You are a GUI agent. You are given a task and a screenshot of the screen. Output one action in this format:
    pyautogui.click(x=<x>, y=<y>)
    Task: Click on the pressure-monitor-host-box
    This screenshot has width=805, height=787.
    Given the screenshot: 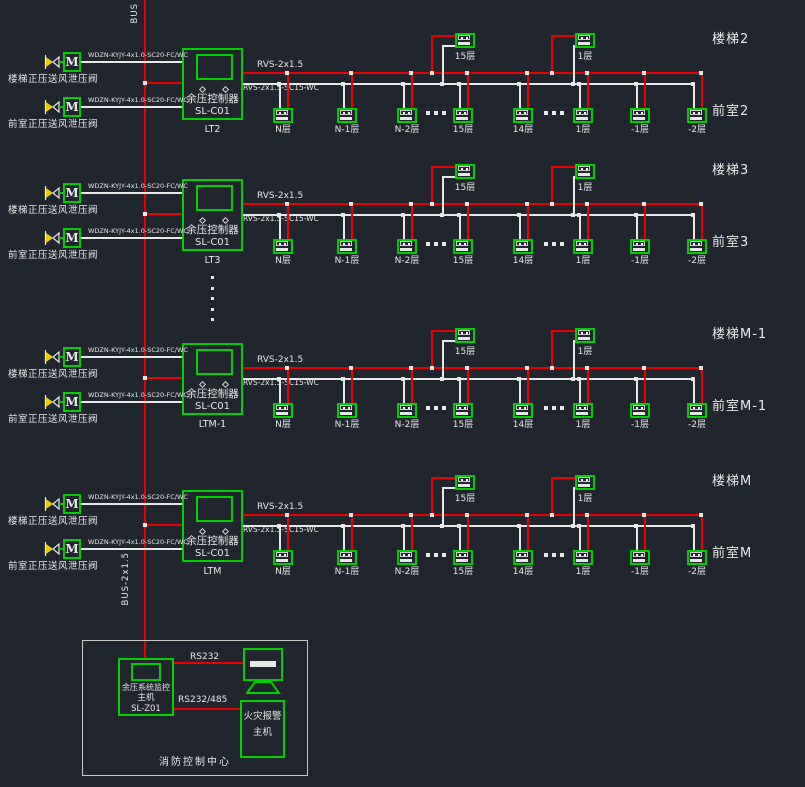 What is the action you would take?
    pyautogui.click(x=146, y=687)
    